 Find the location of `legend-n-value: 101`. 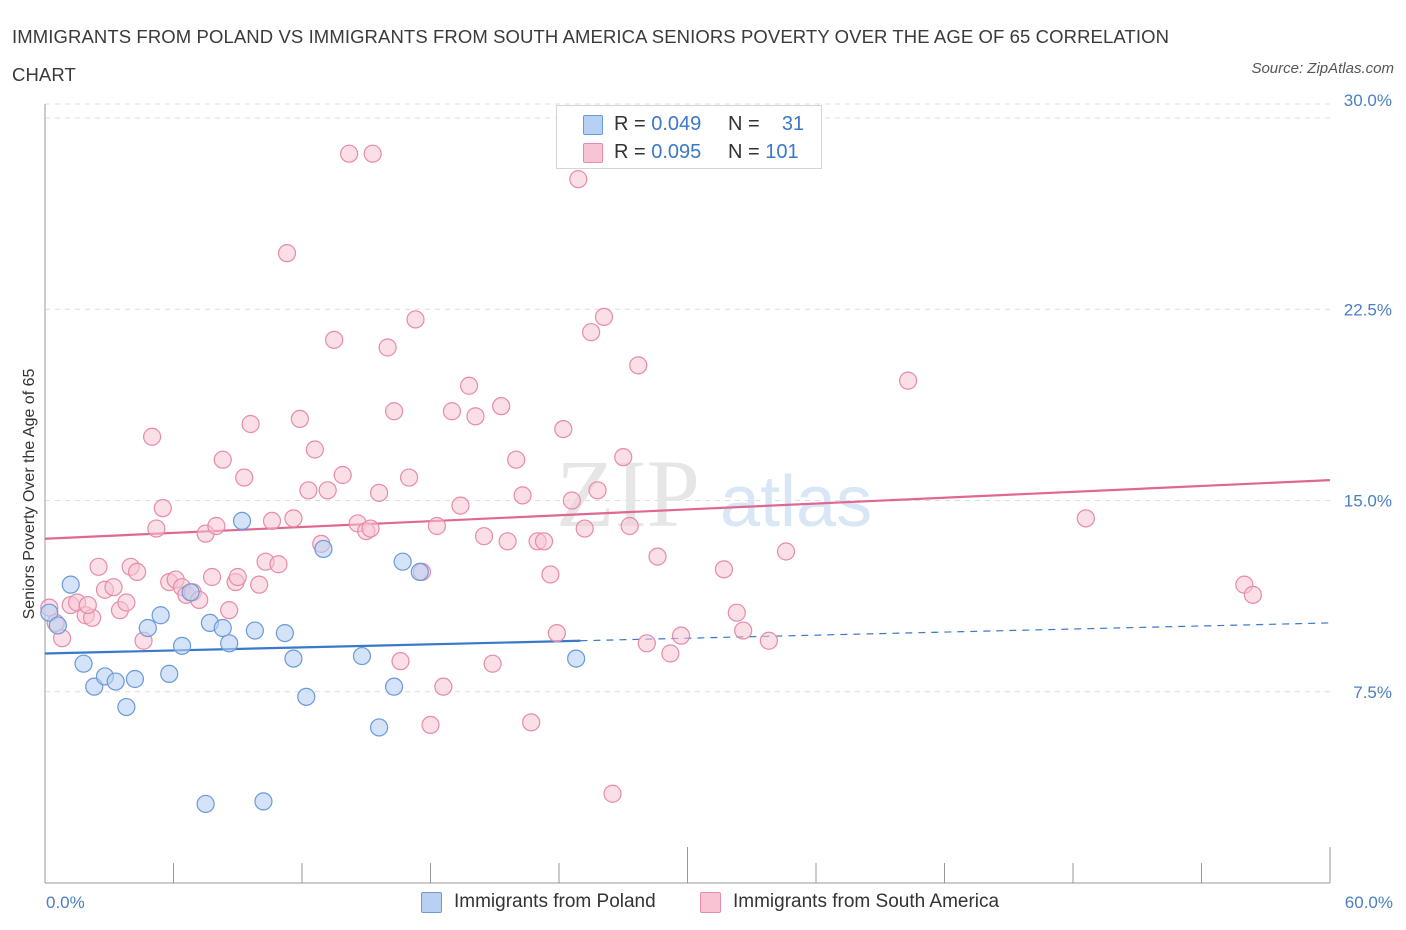

legend-n-value: 101 is located at coordinates (782, 152).